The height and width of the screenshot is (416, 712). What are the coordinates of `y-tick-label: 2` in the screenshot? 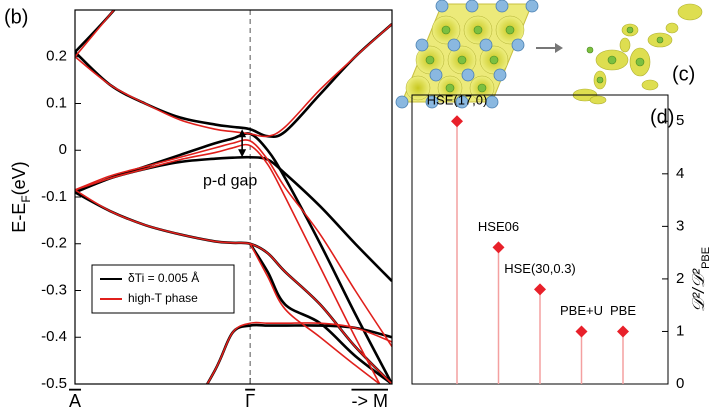 It's located at (680, 278).